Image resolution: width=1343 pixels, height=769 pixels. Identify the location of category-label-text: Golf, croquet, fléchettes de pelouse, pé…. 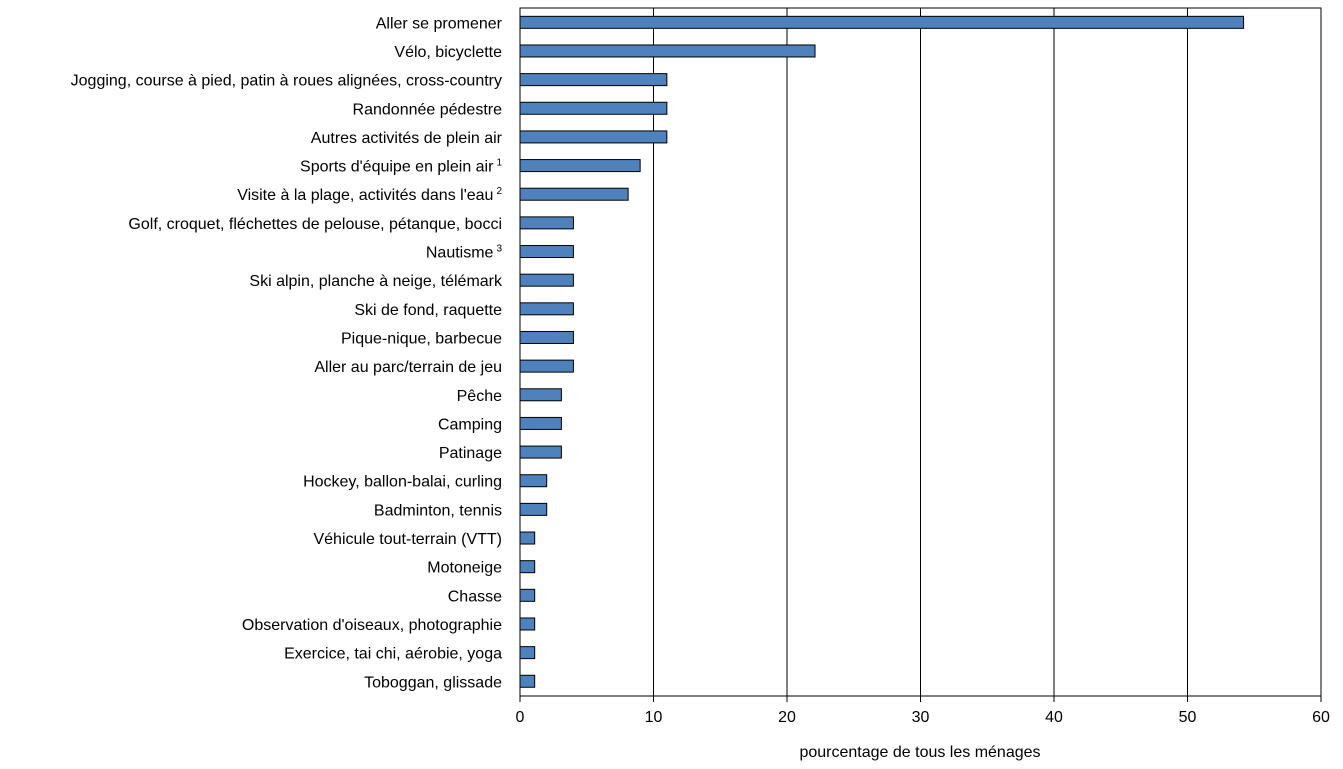
(315, 224).